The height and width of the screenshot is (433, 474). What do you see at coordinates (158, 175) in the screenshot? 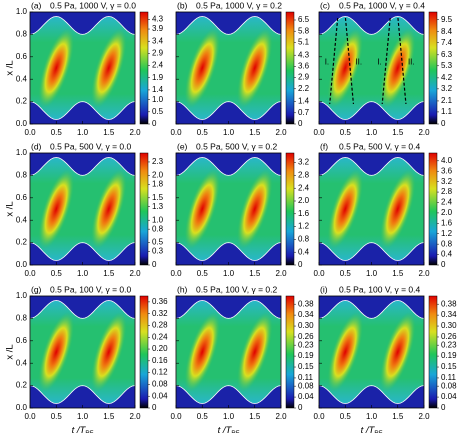
I see `colorbar-tick-label: 2.0` at bounding box center [158, 175].